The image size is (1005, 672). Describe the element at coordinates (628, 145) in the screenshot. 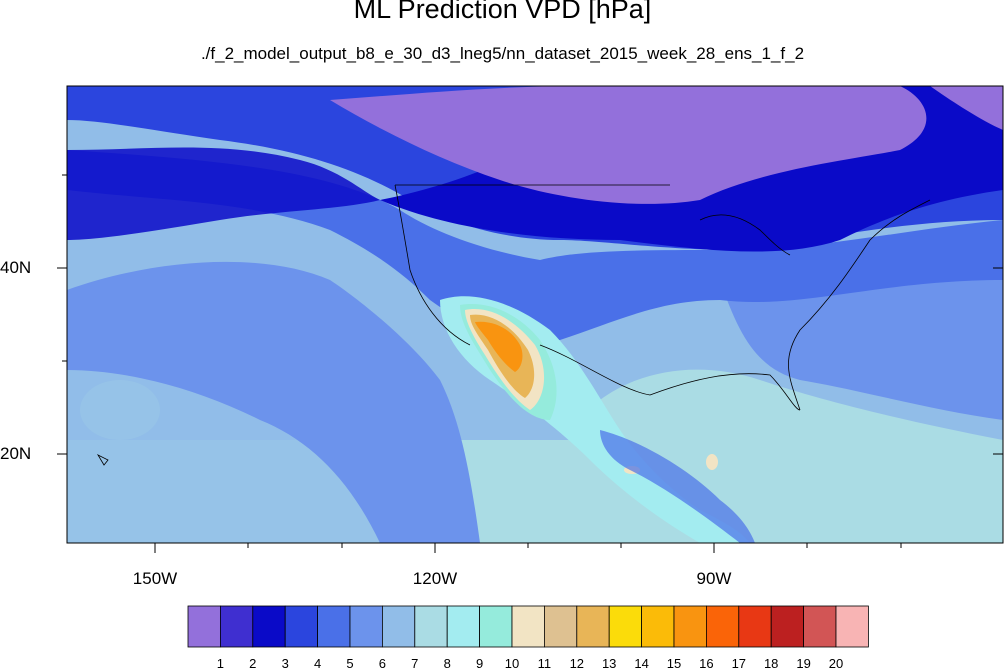

I see `field-purple-canada` at that location.